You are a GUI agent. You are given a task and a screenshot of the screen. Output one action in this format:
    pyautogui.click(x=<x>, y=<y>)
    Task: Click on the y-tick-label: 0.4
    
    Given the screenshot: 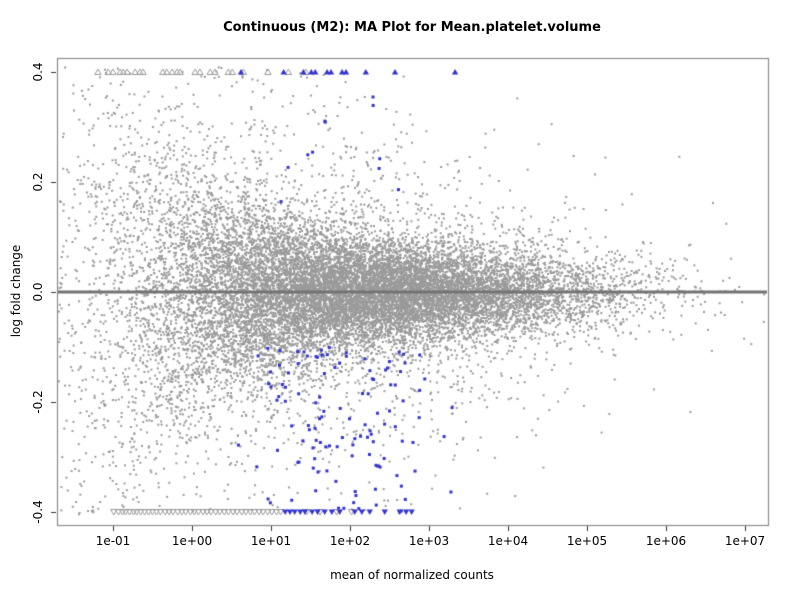 What is the action you would take?
    pyautogui.click(x=38, y=72)
    